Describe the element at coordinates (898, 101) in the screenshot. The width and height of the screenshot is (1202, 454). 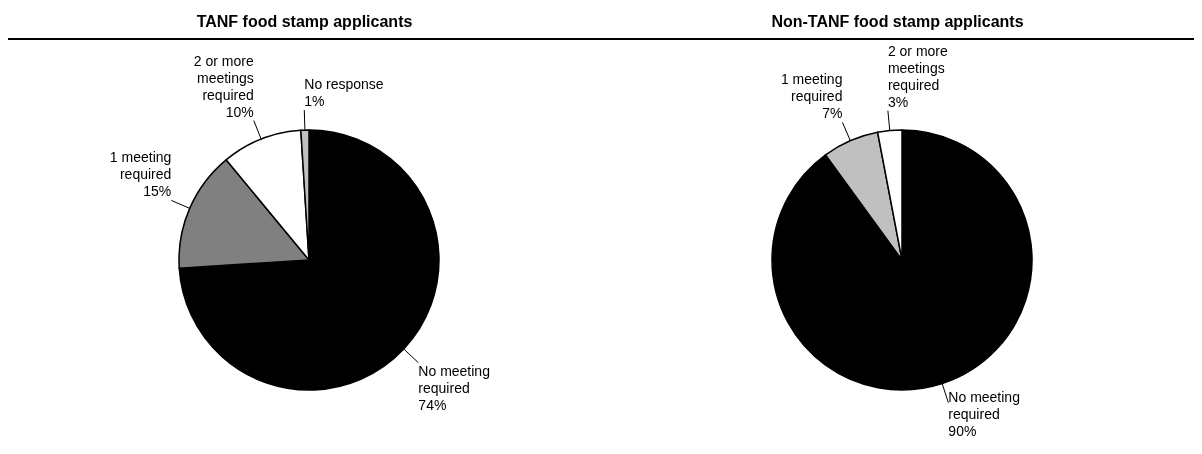
I see `data-label: 3%` at that location.